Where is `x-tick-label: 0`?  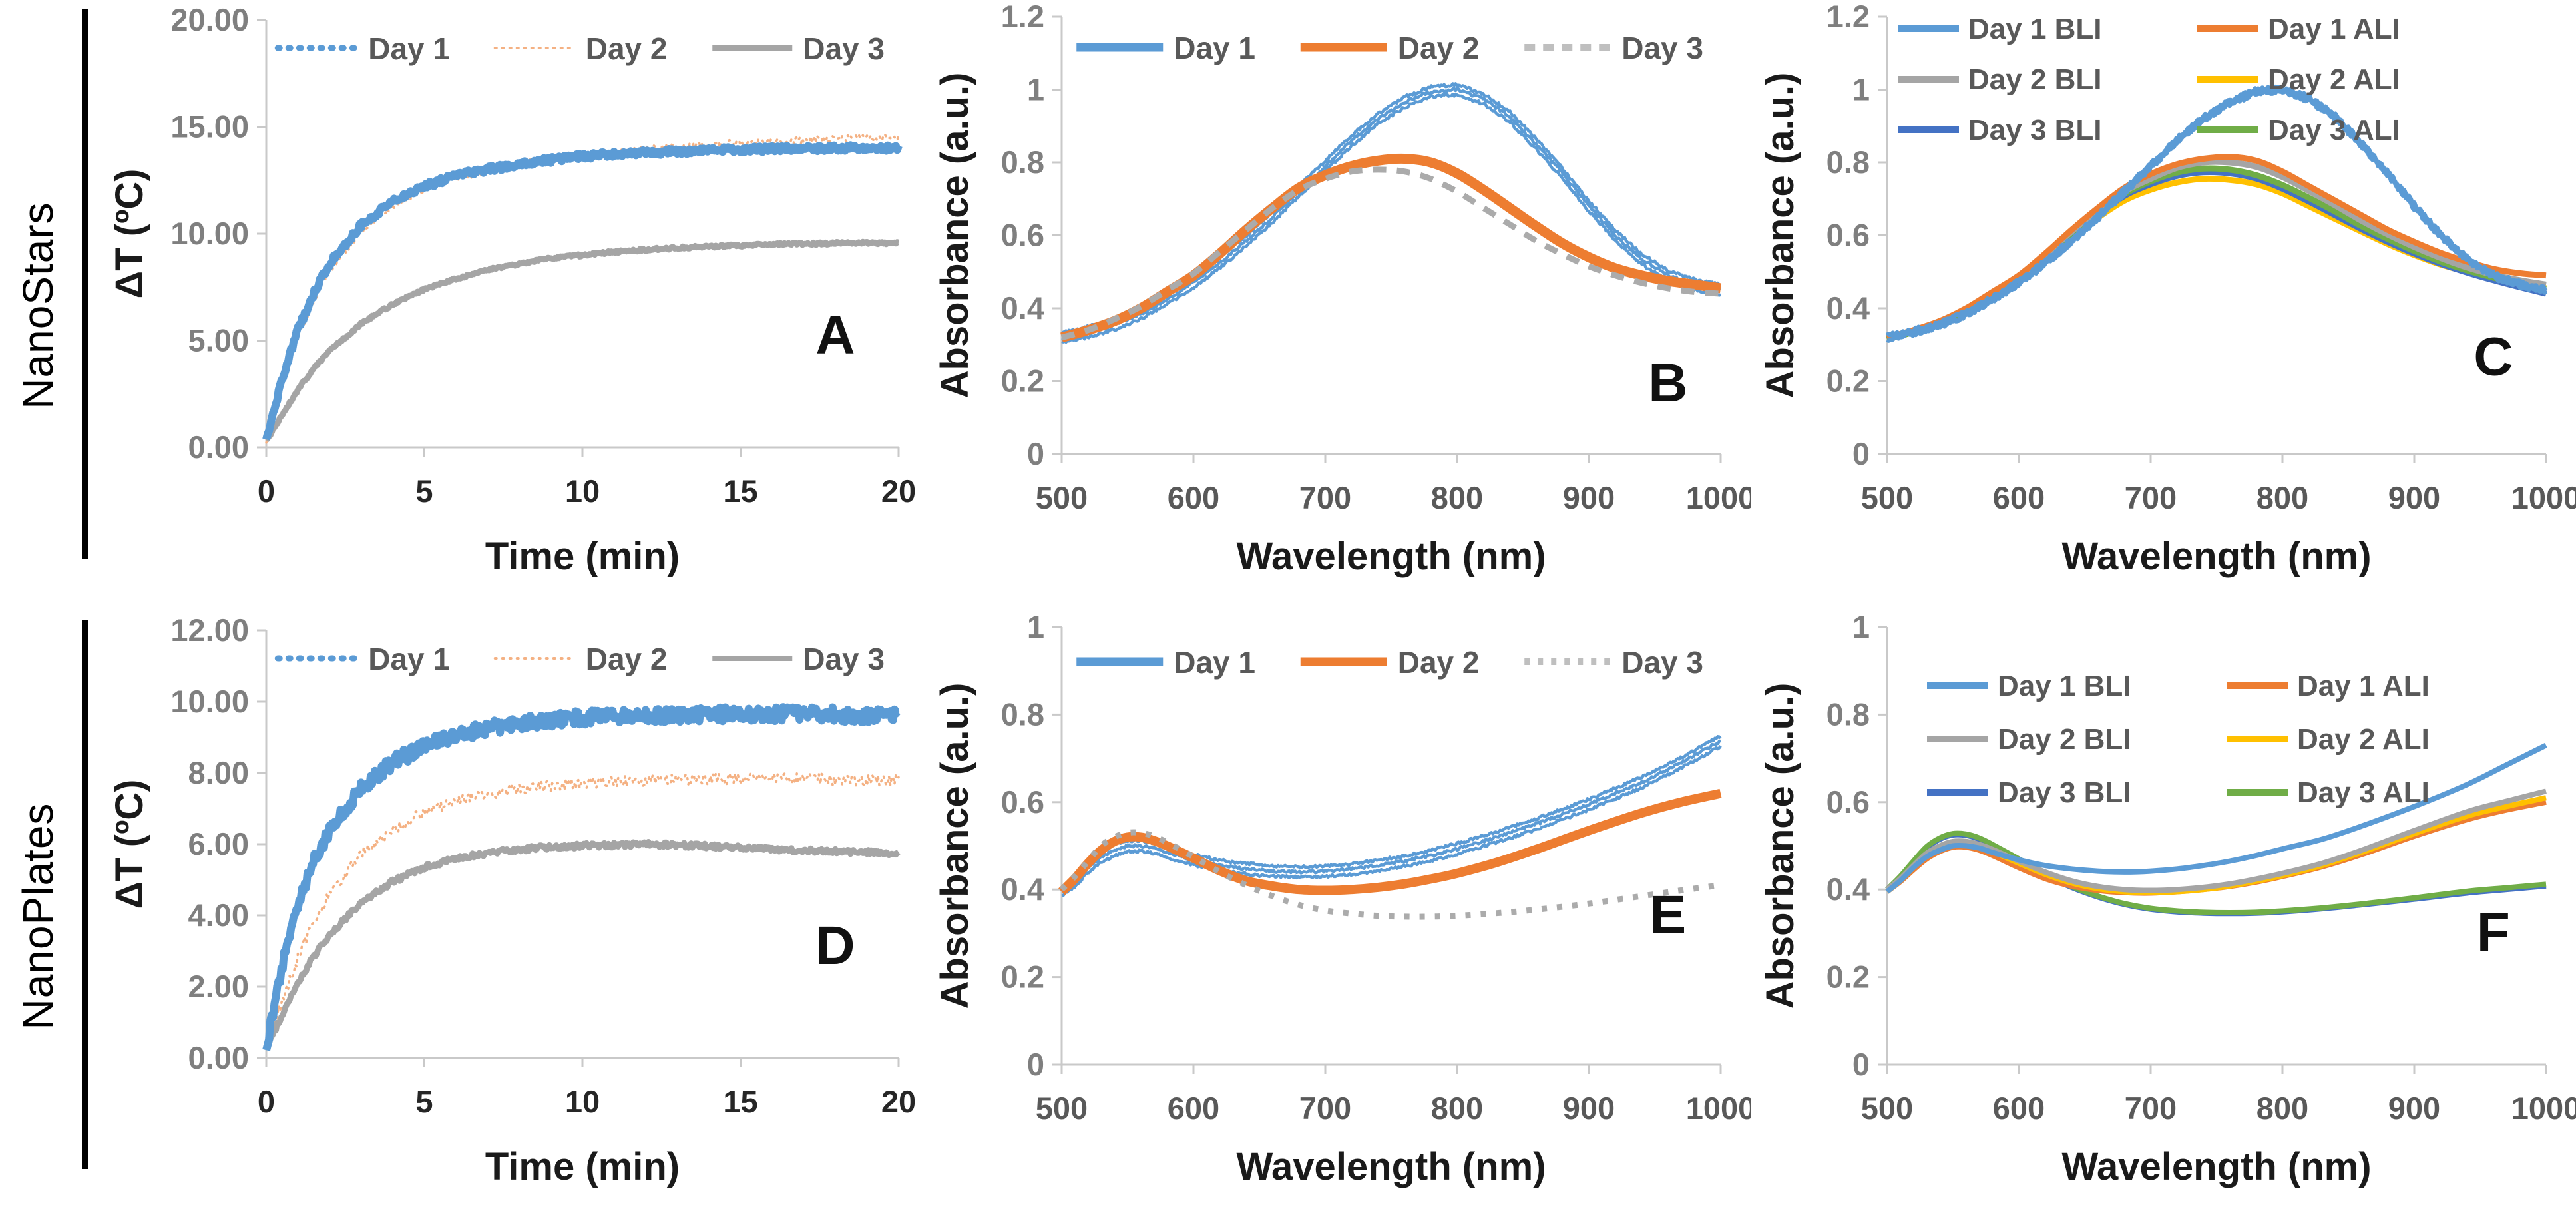
x-tick-label: 0 is located at coordinates (266, 491).